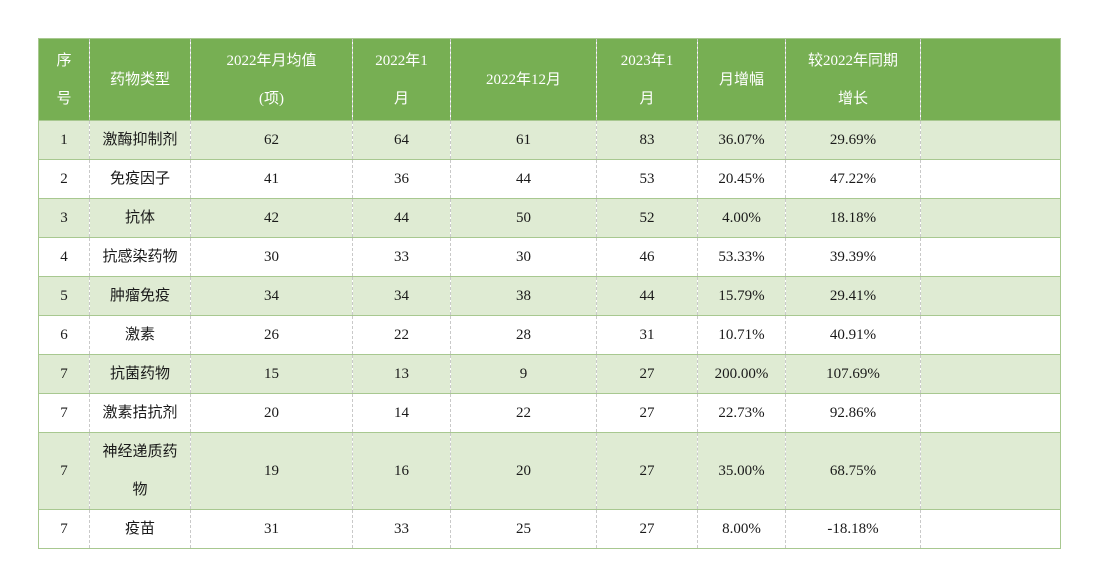  I want to click on table-cell-jan-2023: 53, so click(647, 179).